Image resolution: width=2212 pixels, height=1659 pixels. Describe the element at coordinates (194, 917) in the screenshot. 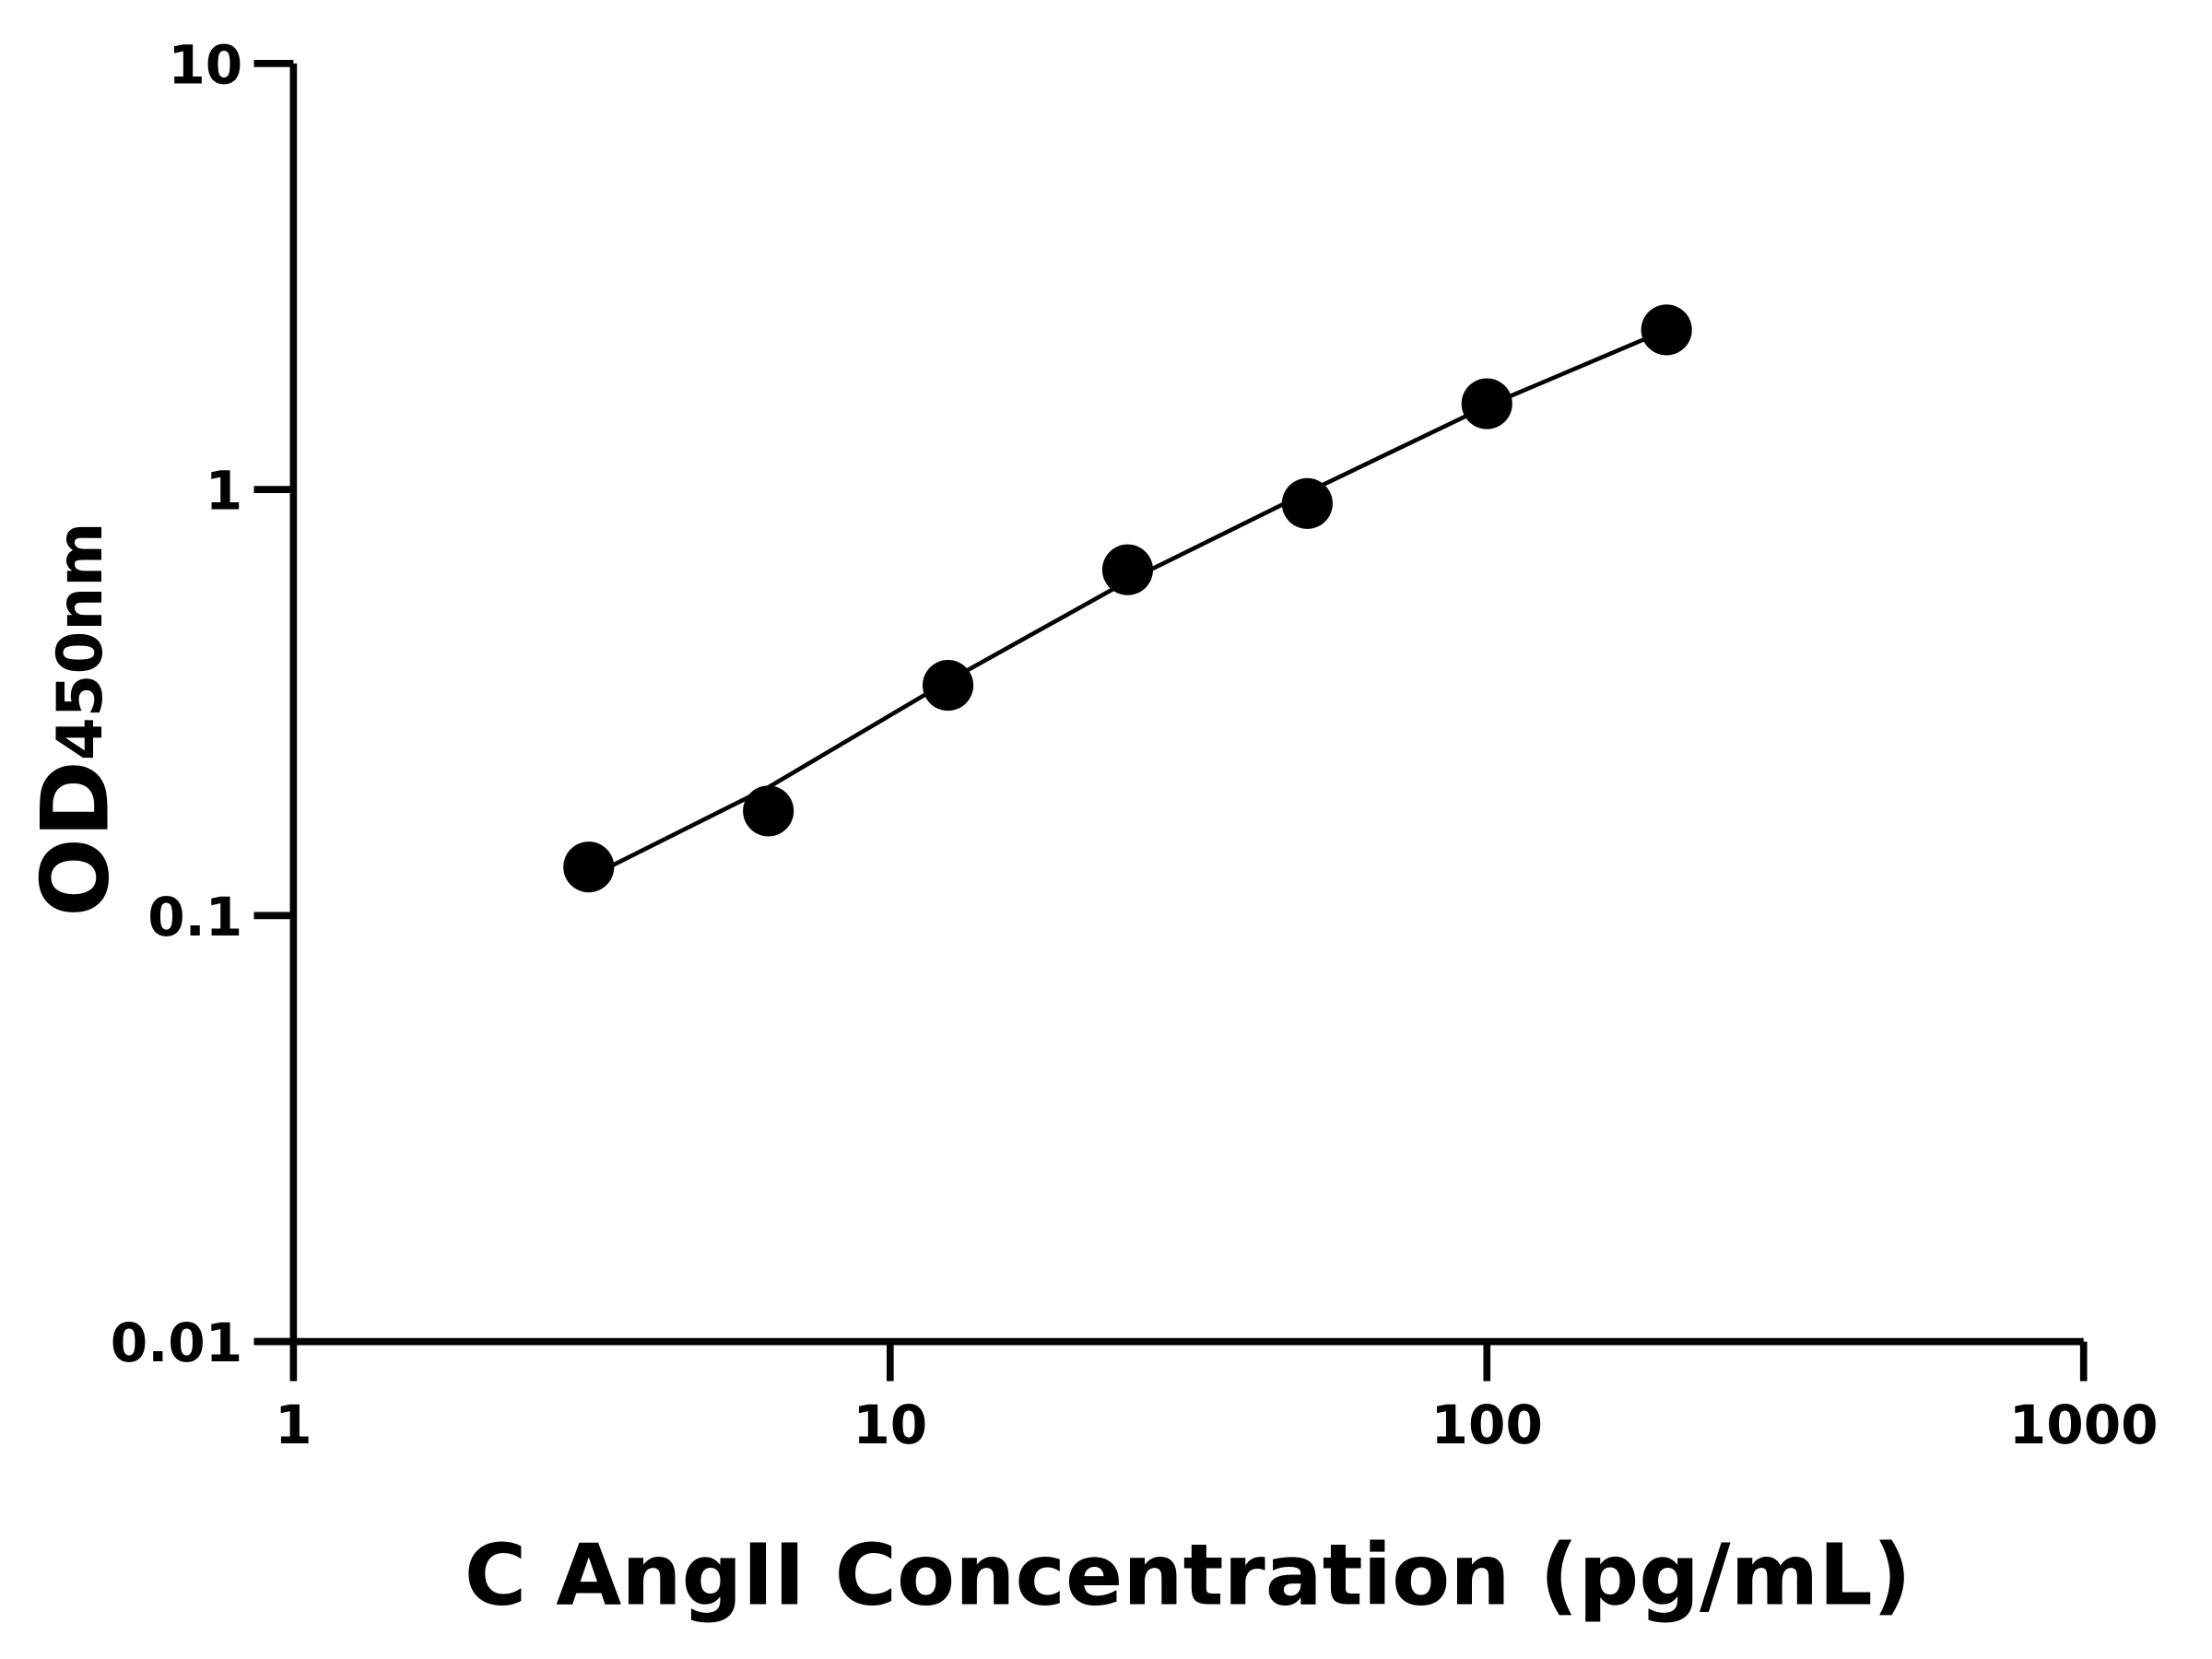

I see `y-tick-label: 0.1` at that location.